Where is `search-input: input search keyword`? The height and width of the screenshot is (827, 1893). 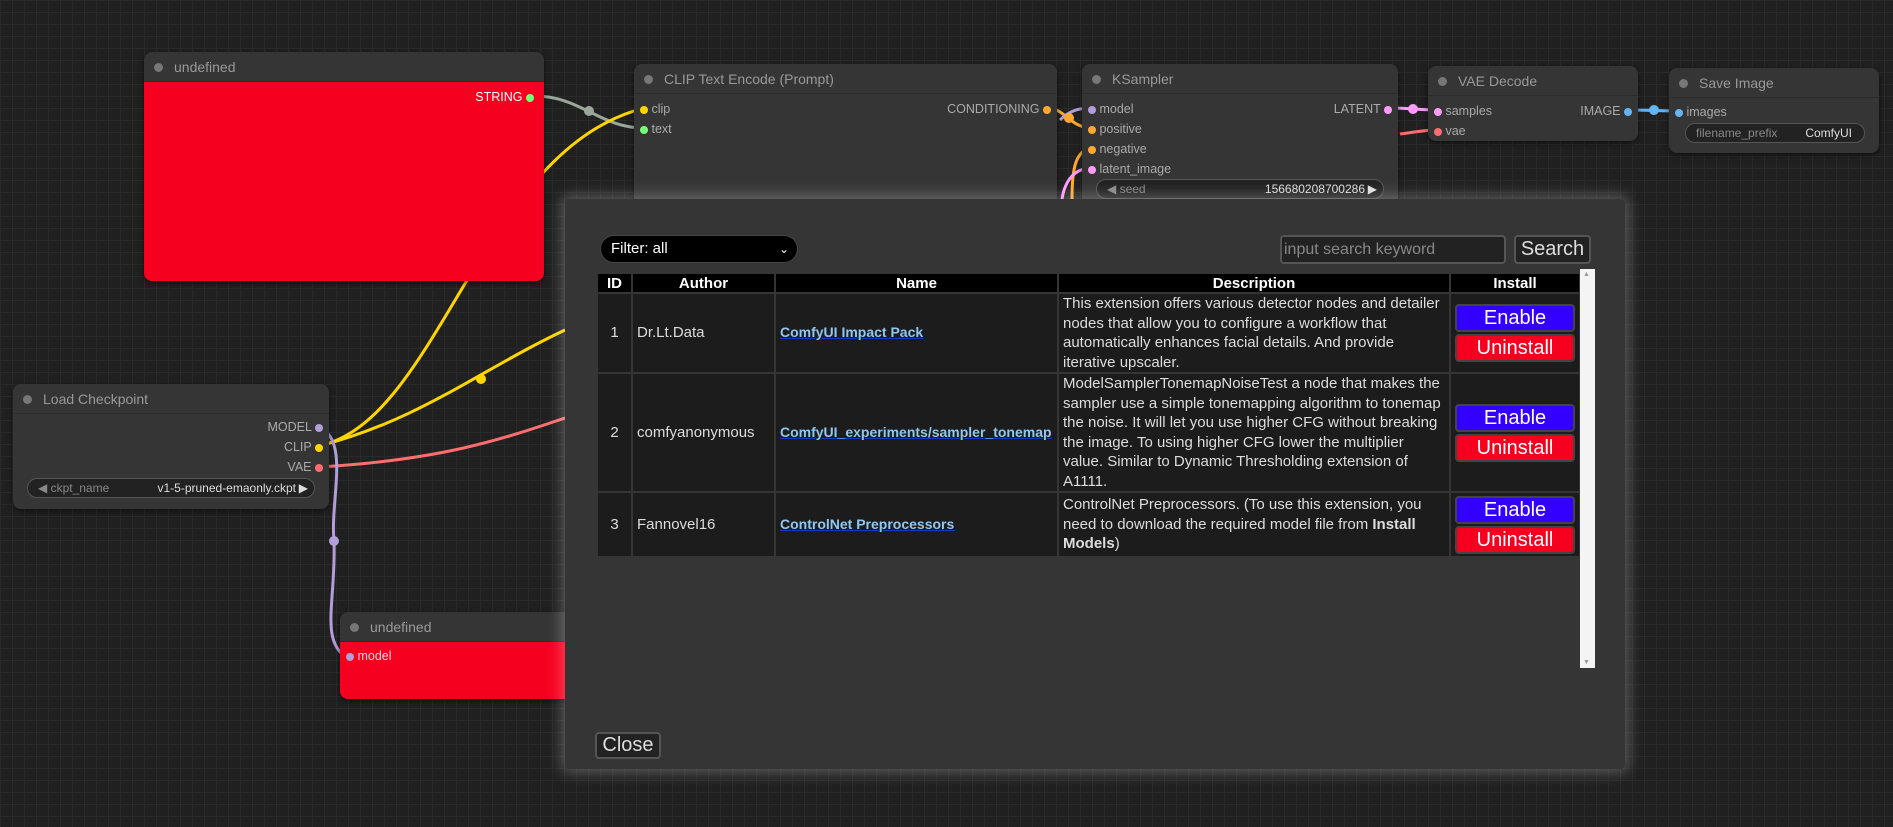 search-input: input search keyword is located at coordinates (1393, 249).